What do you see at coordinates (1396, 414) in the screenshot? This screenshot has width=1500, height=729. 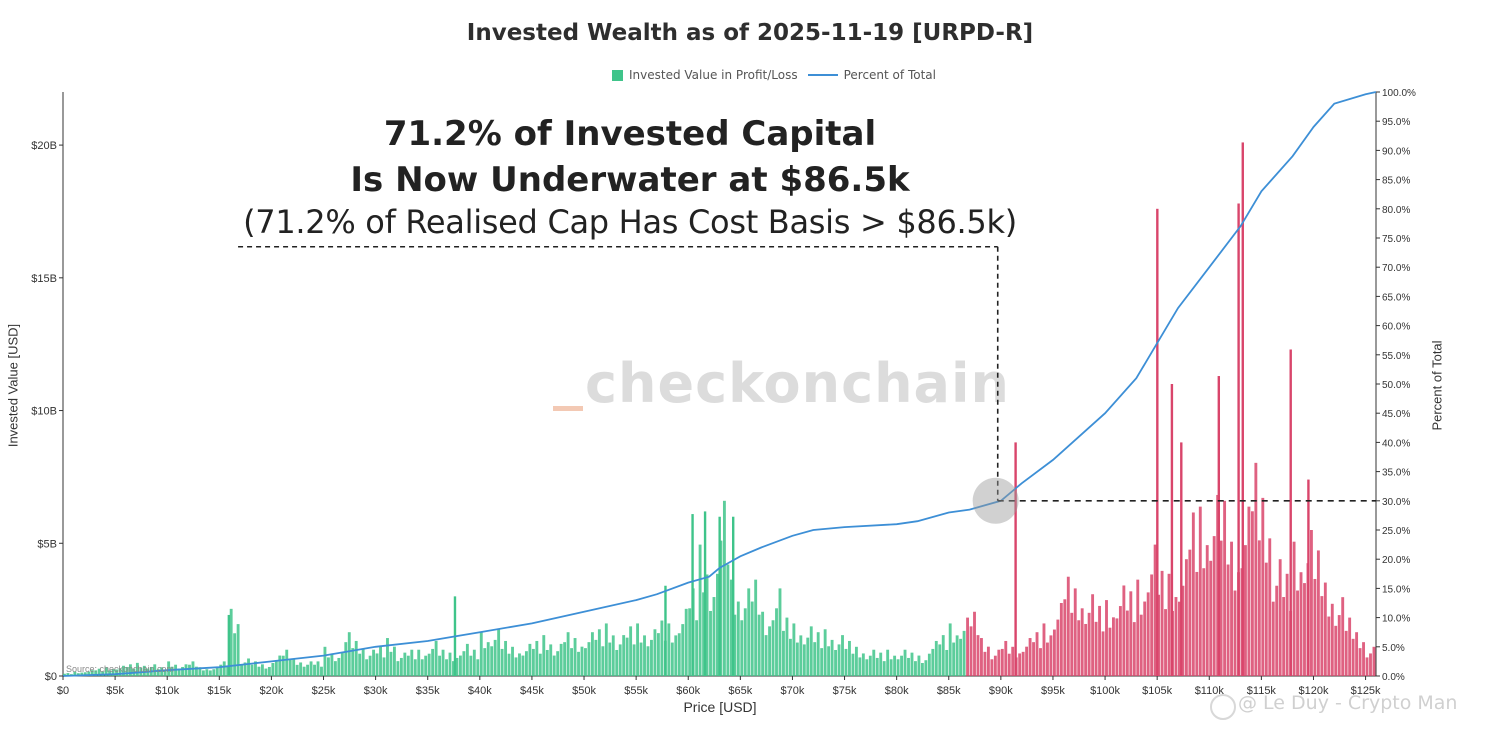 I see `y2-tick-label: 45.0%` at bounding box center [1396, 414].